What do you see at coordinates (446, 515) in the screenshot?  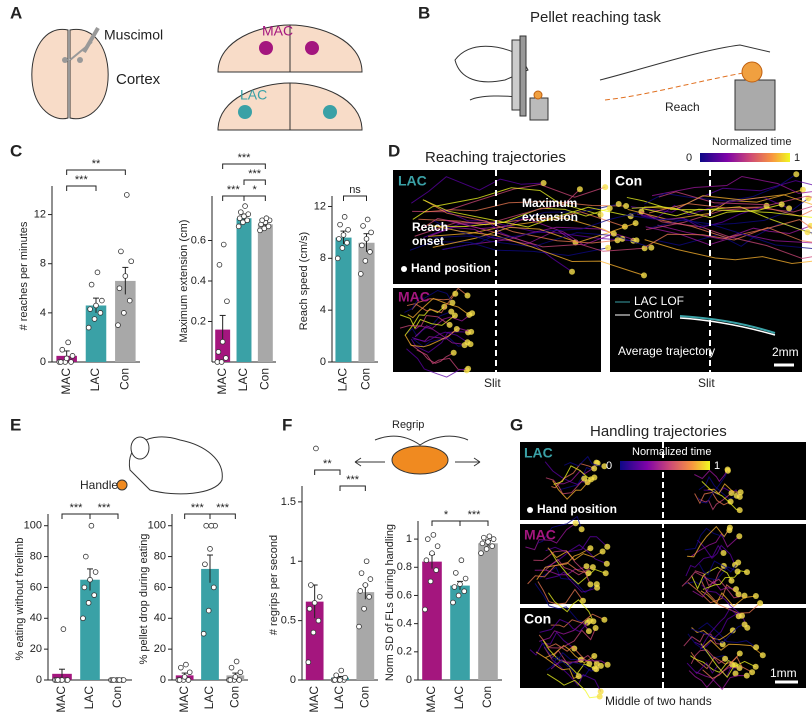 I see `significance-label: *` at bounding box center [446, 515].